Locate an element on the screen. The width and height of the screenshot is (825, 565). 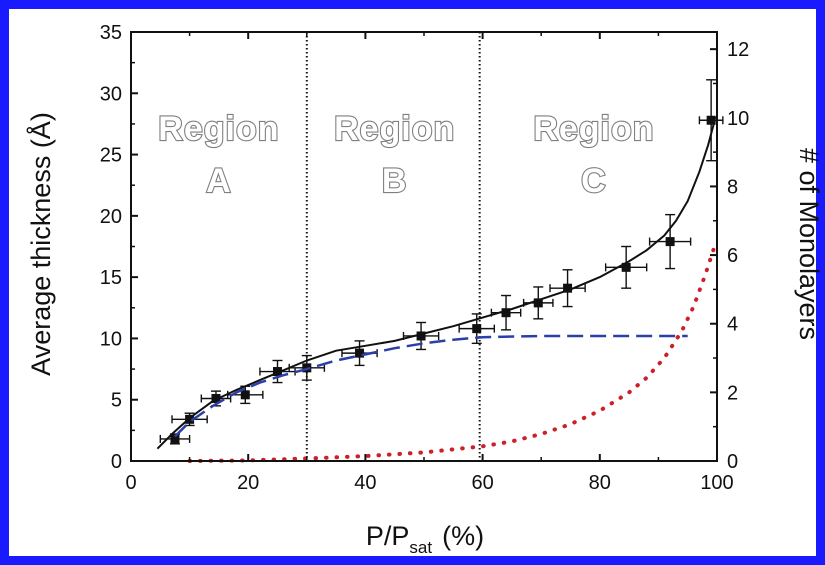
y-right-tick-label: 10 is located at coordinates (738, 119).